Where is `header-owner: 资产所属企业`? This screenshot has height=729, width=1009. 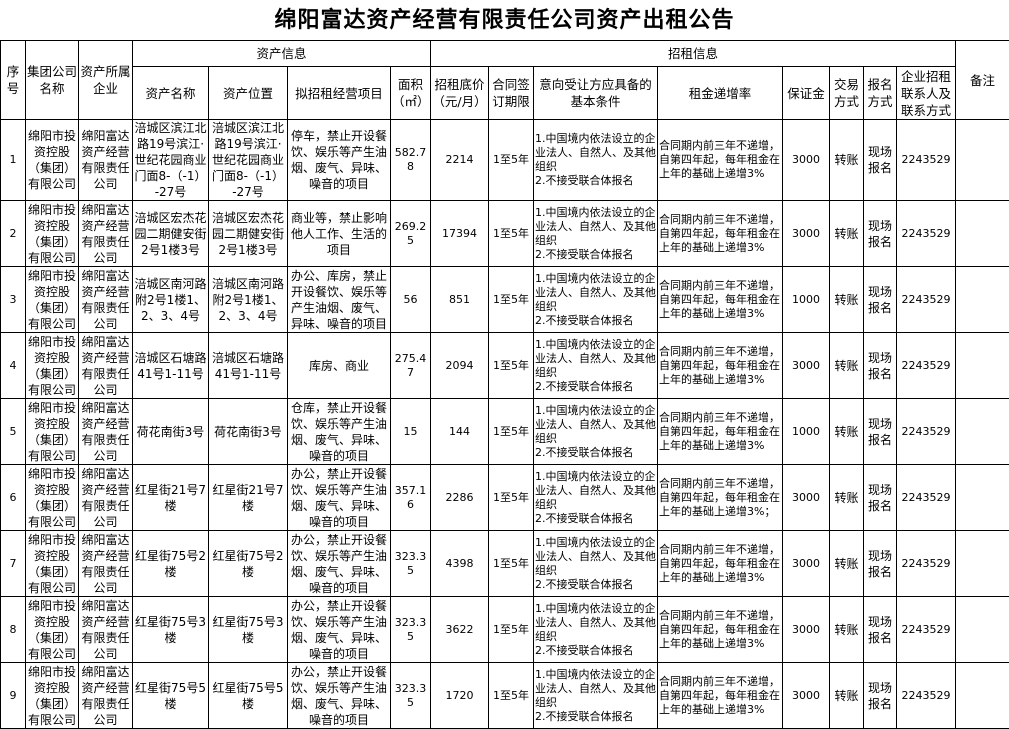
header-owner: 资产所属企业 is located at coordinates (106, 80).